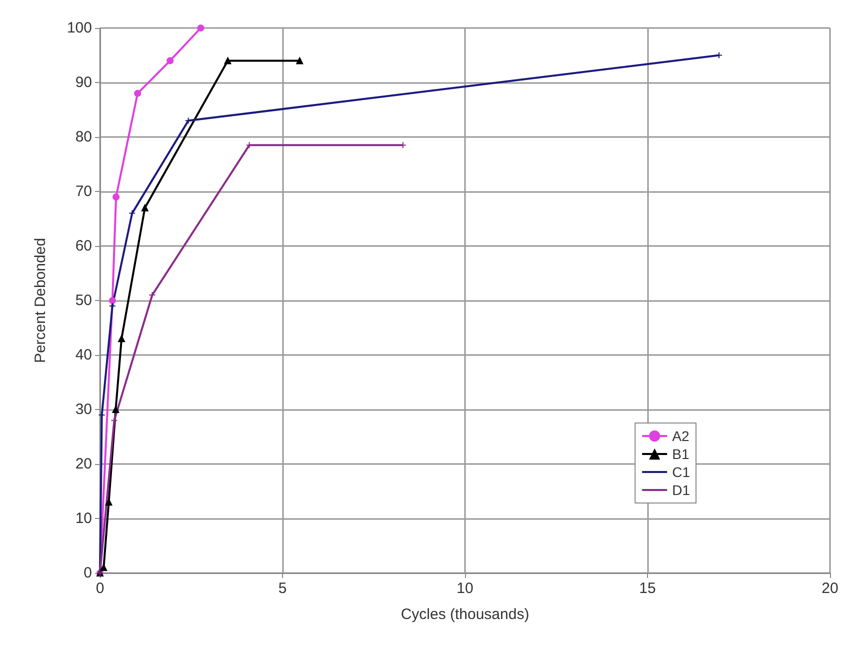 The image size is (854, 651). Describe the element at coordinates (83, 518) in the screenshot. I see `y-tick-label: 10` at that location.